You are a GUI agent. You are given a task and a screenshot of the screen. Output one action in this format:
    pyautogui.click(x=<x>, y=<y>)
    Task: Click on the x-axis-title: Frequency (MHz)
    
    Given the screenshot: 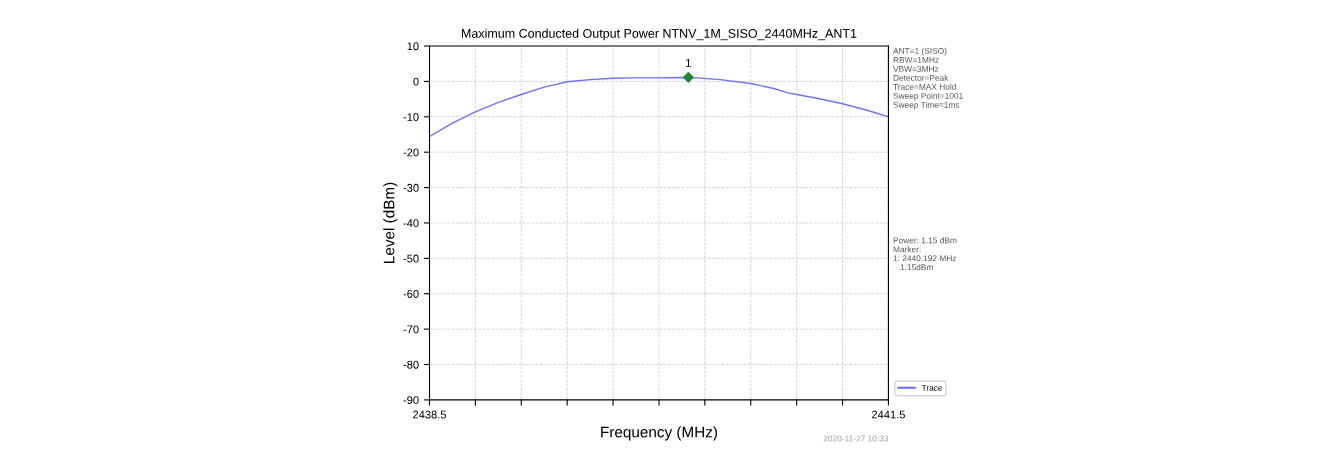 What is the action you would take?
    pyautogui.click(x=659, y=433)
    